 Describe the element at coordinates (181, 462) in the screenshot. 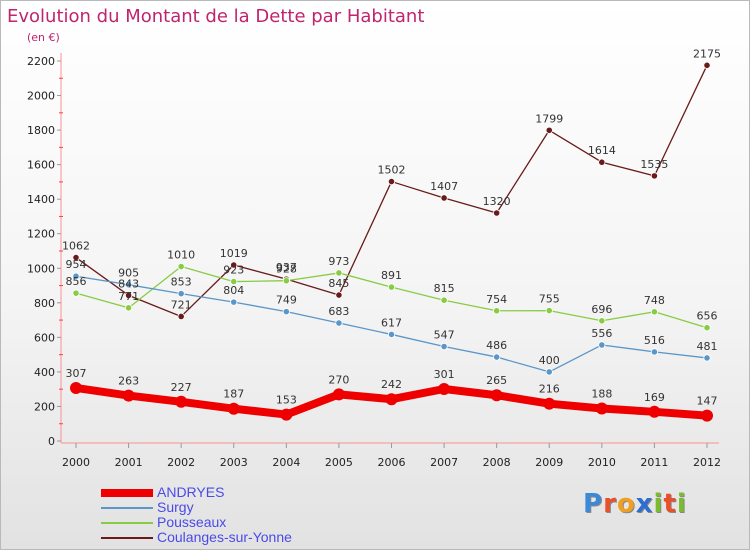

I see `x-tick-label: 2002` at that location.